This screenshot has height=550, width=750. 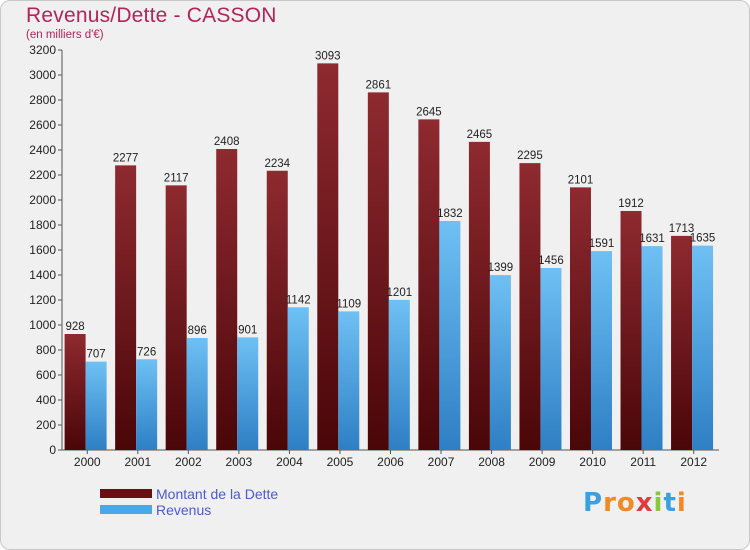 I want to click on y-tick-label: 2400, so click(x=42, y=150).